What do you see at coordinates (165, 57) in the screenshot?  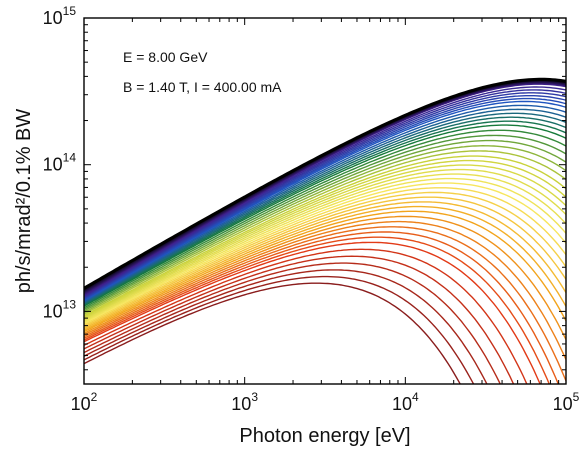 I see `annotation-energy: E = 8.00 GeV` at bounding box center [165, 57].